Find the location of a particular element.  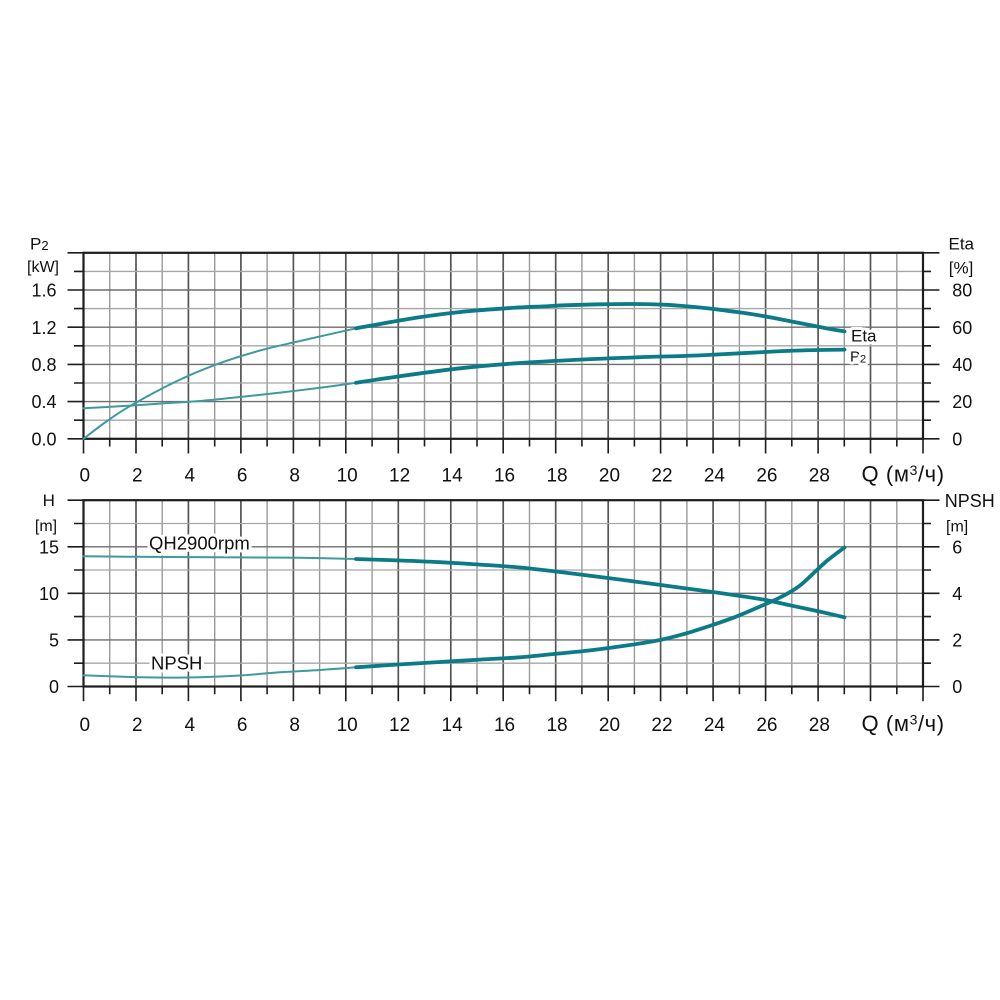

svg-text: 1.6 is located at coordinates (43, 291).